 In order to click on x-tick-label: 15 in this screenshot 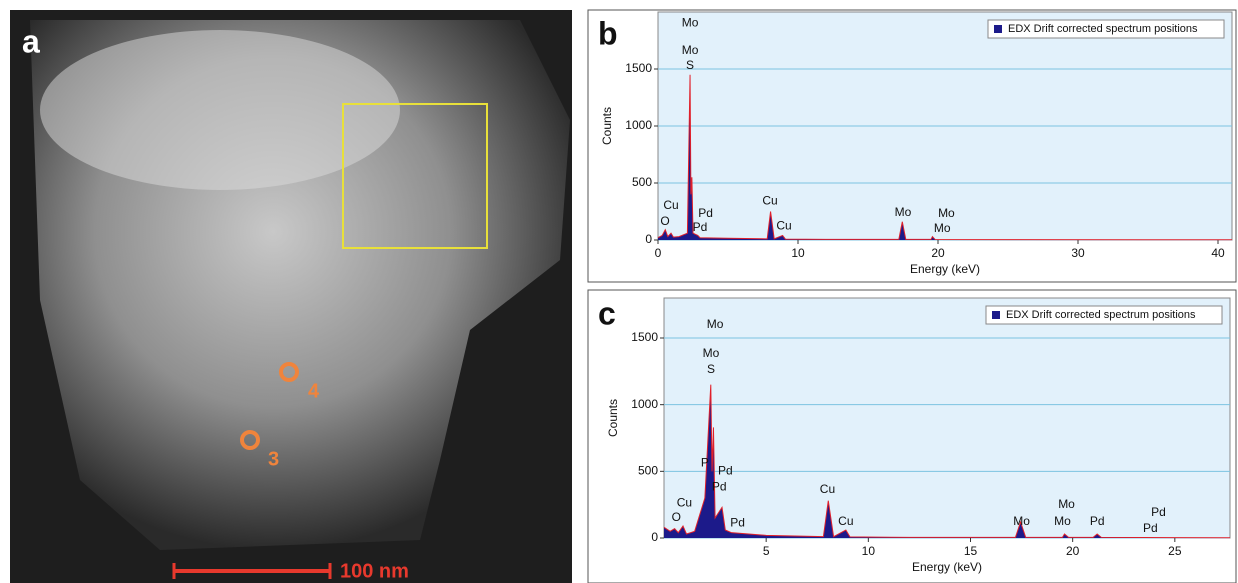, I will do `click(971, 551)`.